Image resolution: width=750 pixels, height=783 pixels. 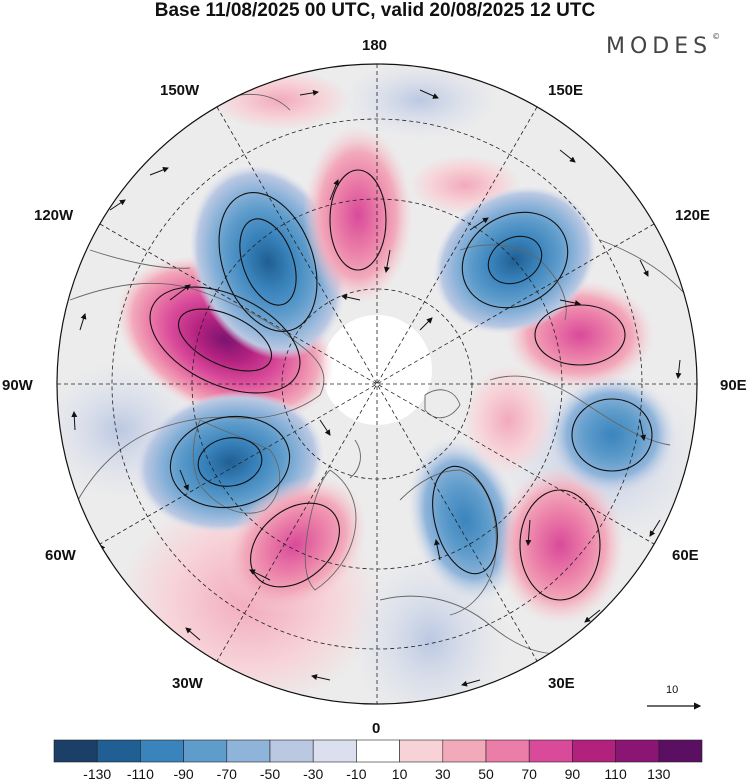 I want to click on colorbar, so click(x=378, y=751).